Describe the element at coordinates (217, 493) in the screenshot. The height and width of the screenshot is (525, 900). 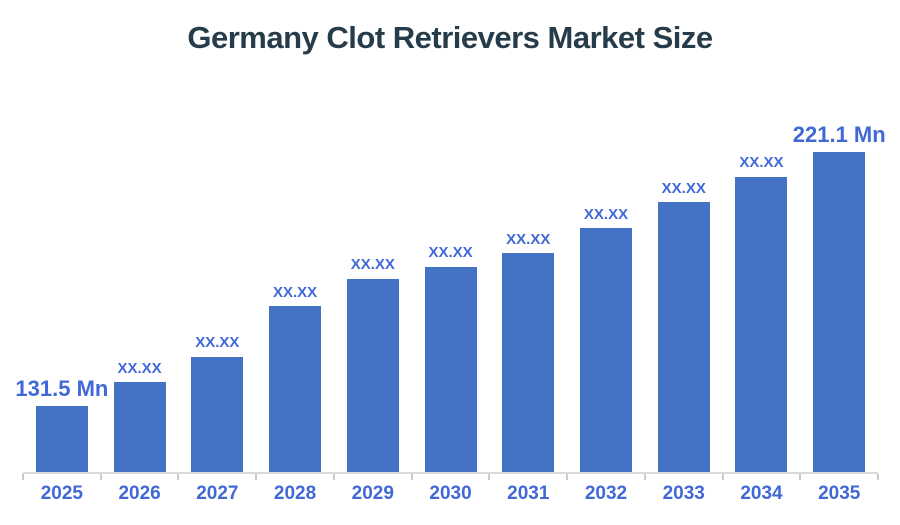
I see `x-axis-label: 2027` at that location.